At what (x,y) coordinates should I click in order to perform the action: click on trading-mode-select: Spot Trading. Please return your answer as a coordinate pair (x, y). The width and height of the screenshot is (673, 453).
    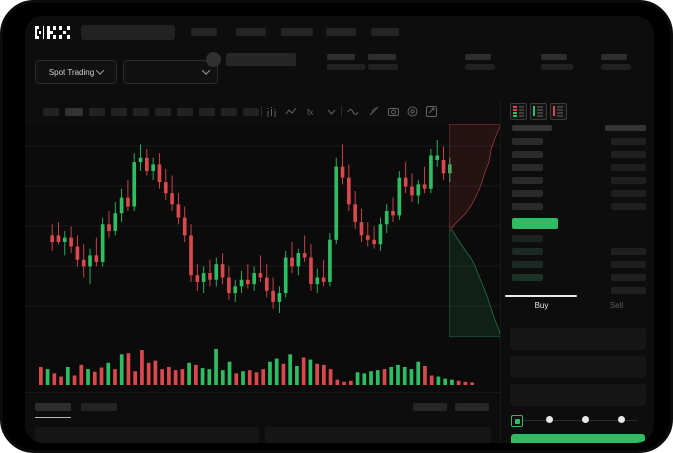
    Looking at the image, I should click on (76, 72).